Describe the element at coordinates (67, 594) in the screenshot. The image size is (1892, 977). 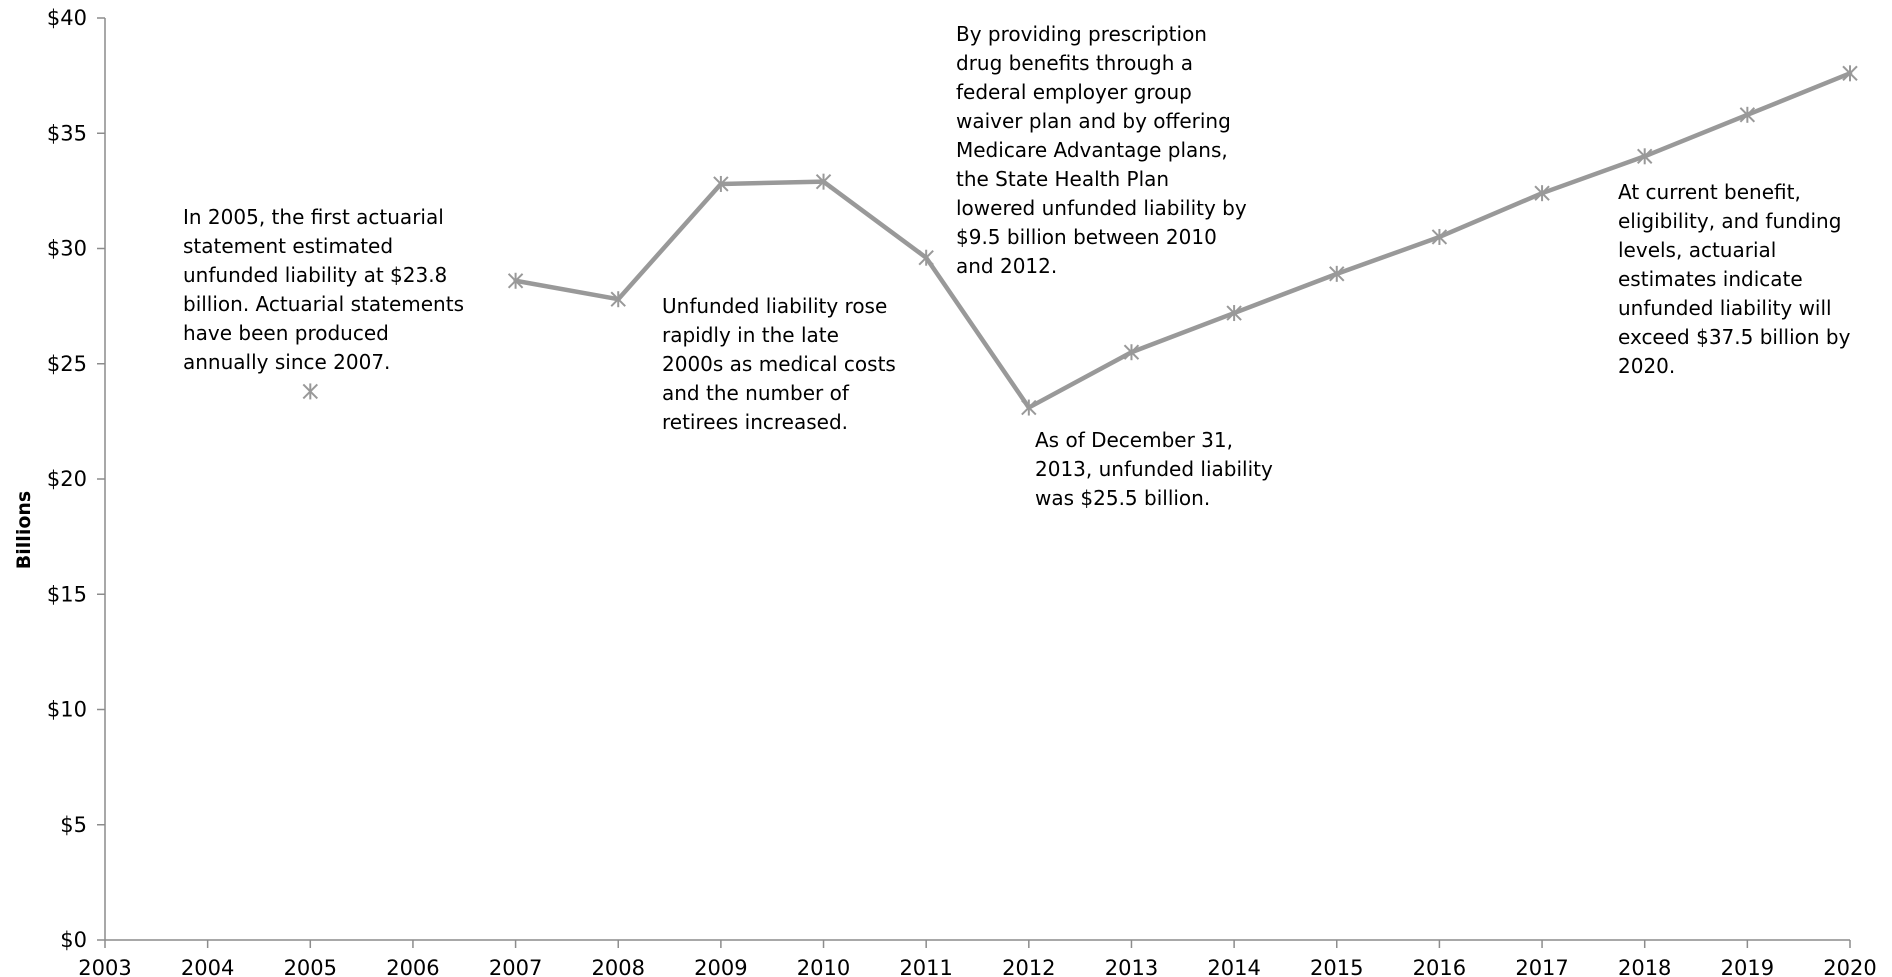
I see `y-tick-label: $15` at that location.